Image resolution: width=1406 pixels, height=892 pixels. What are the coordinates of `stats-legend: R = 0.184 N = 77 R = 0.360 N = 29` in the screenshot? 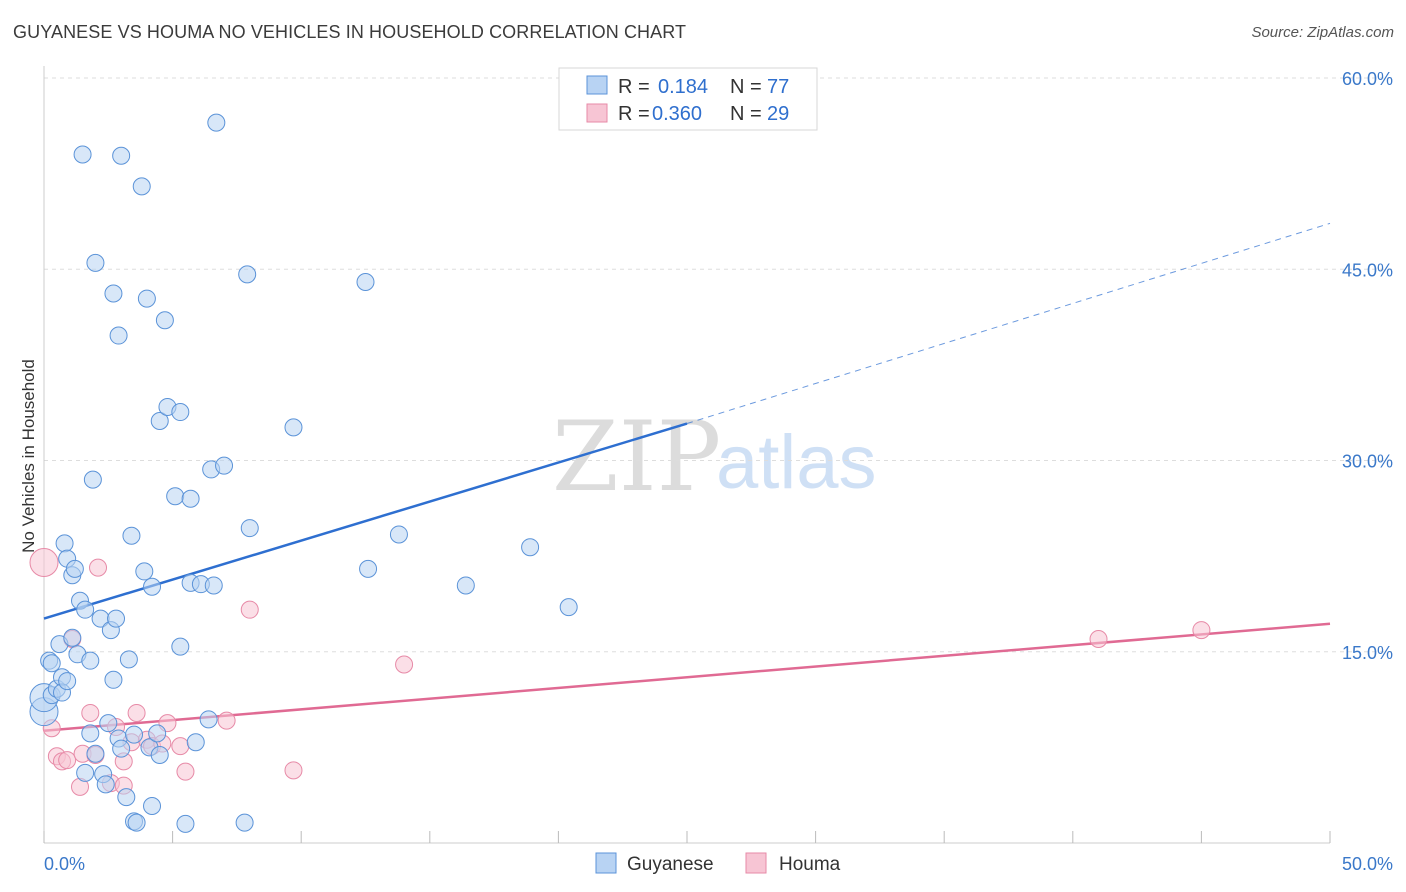 It's located at (688, 99).